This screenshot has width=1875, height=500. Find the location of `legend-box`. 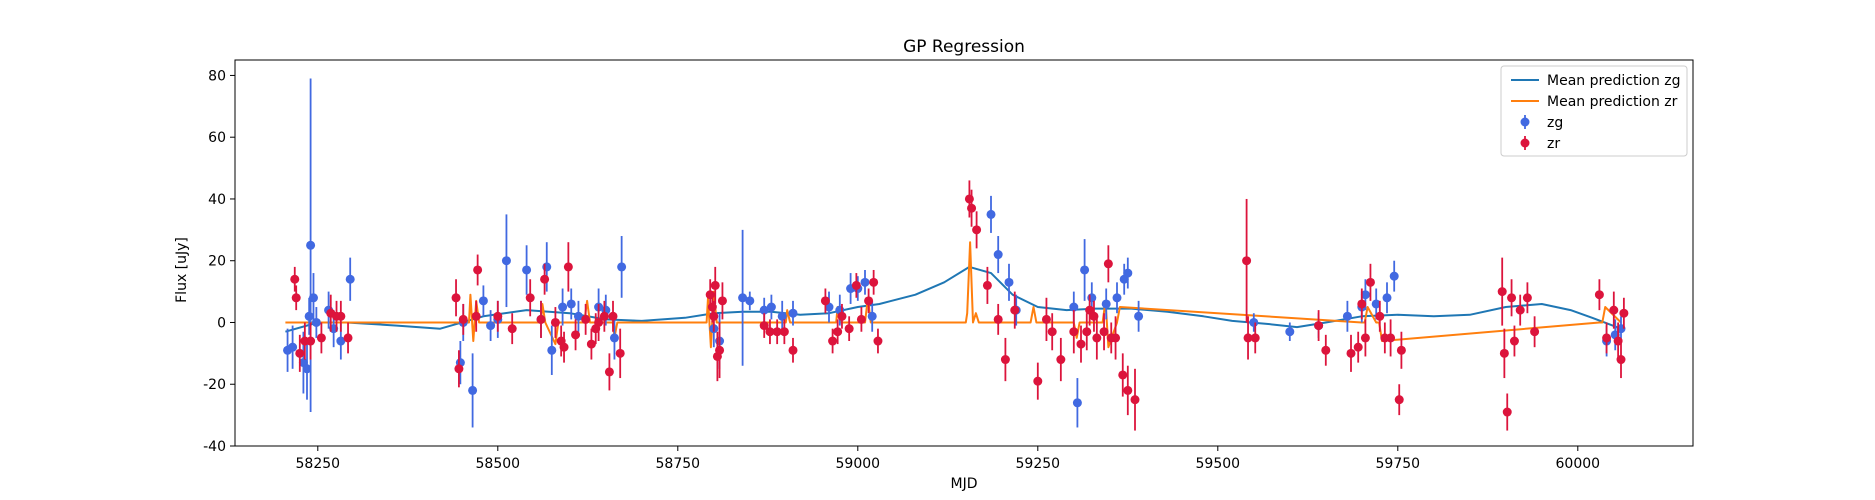

legend-box is located at coordinates (1594, 111).